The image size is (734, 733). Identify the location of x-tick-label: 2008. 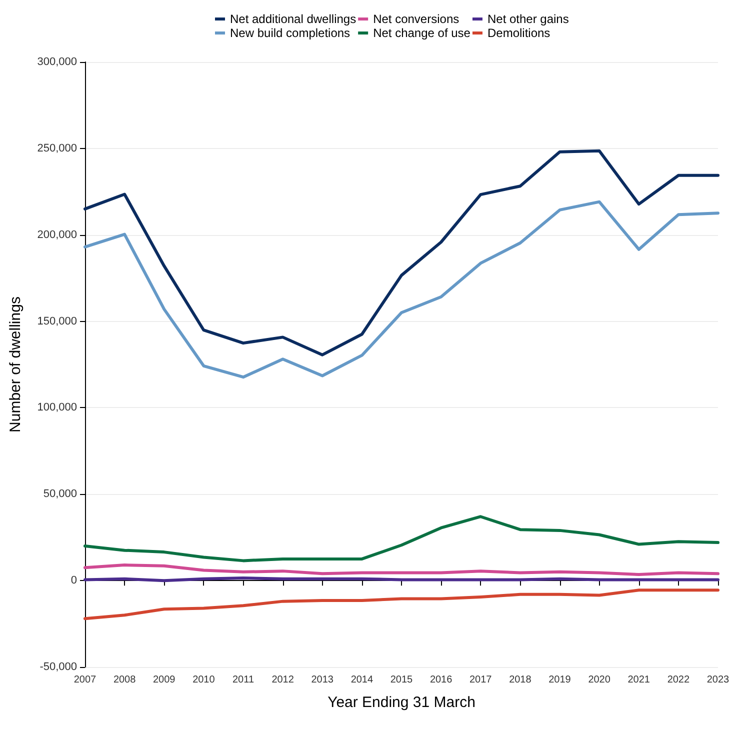
(124, 680).